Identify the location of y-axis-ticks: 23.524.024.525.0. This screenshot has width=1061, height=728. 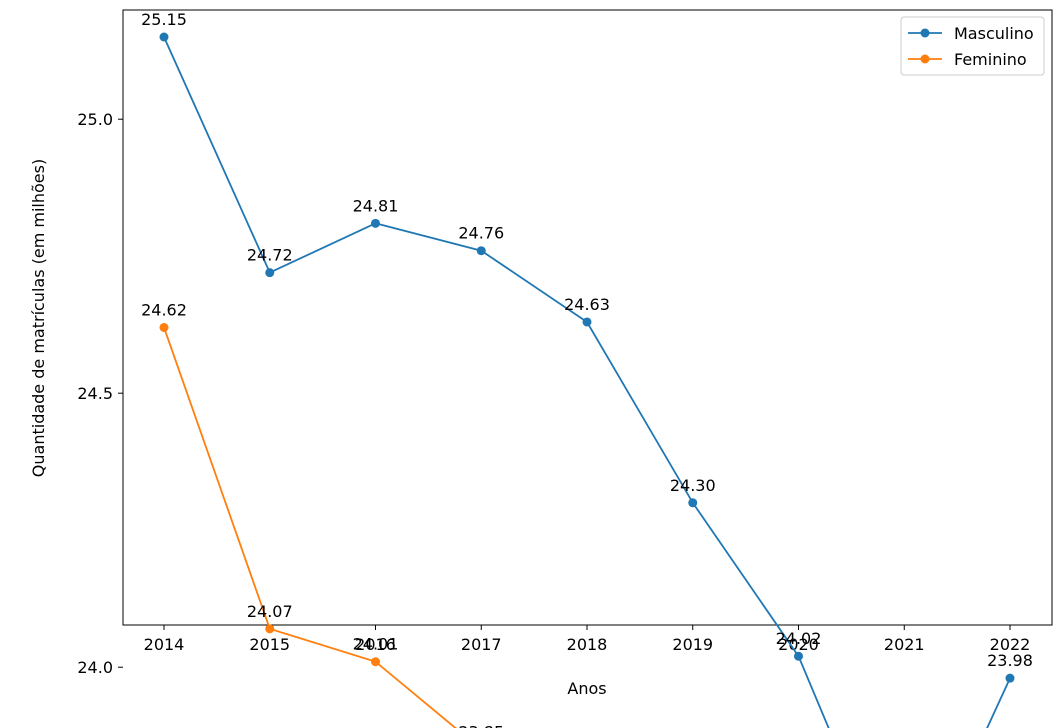
(100, 393).